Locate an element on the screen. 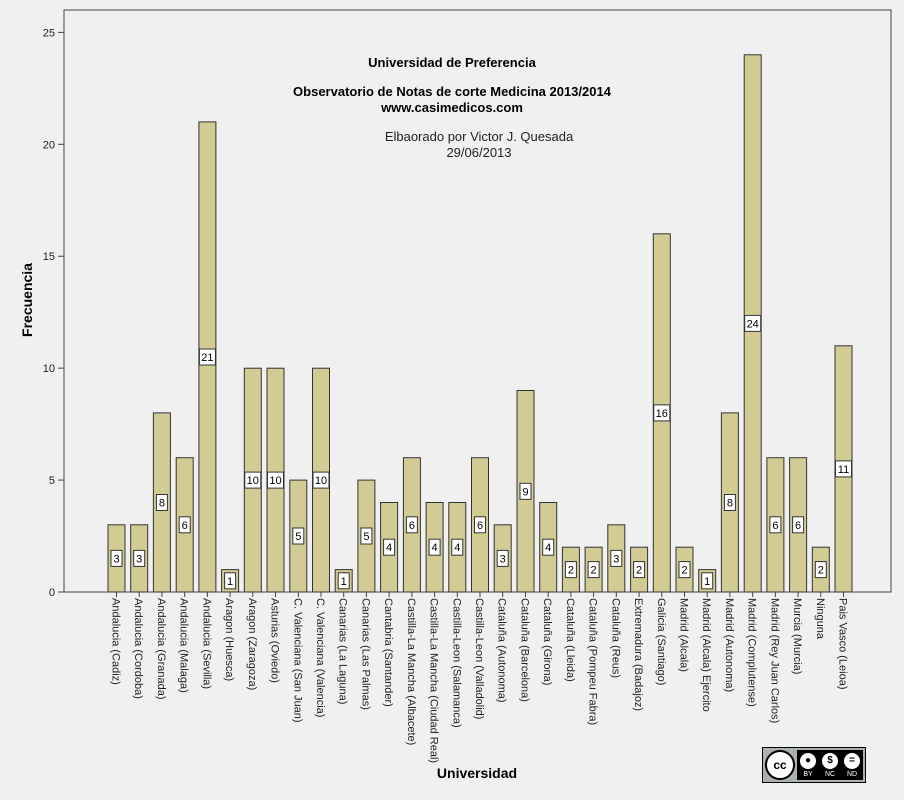  x-tick-label: Andalucia (Granada) is located at coordinates (161, 649).